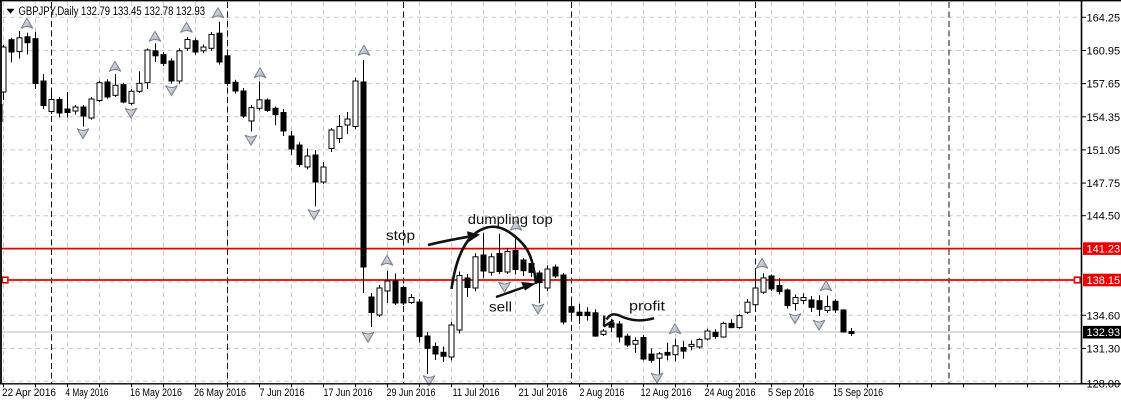 This screenshot has height=405, width=1121. I want to click on svg-text: 138.15, so click(1104, 281).